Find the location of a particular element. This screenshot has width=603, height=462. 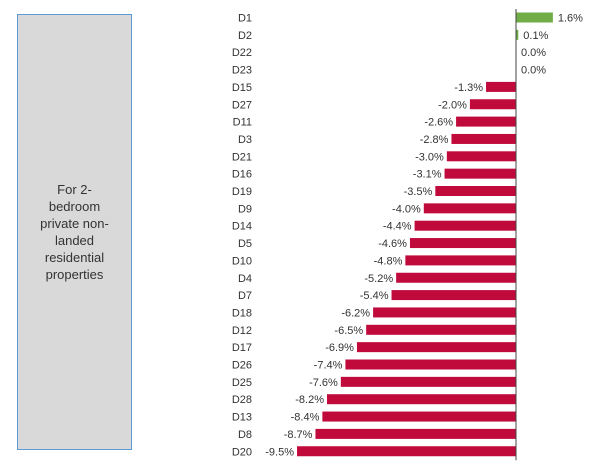

data-label: 0.1% is located at coordinates (535, 36).